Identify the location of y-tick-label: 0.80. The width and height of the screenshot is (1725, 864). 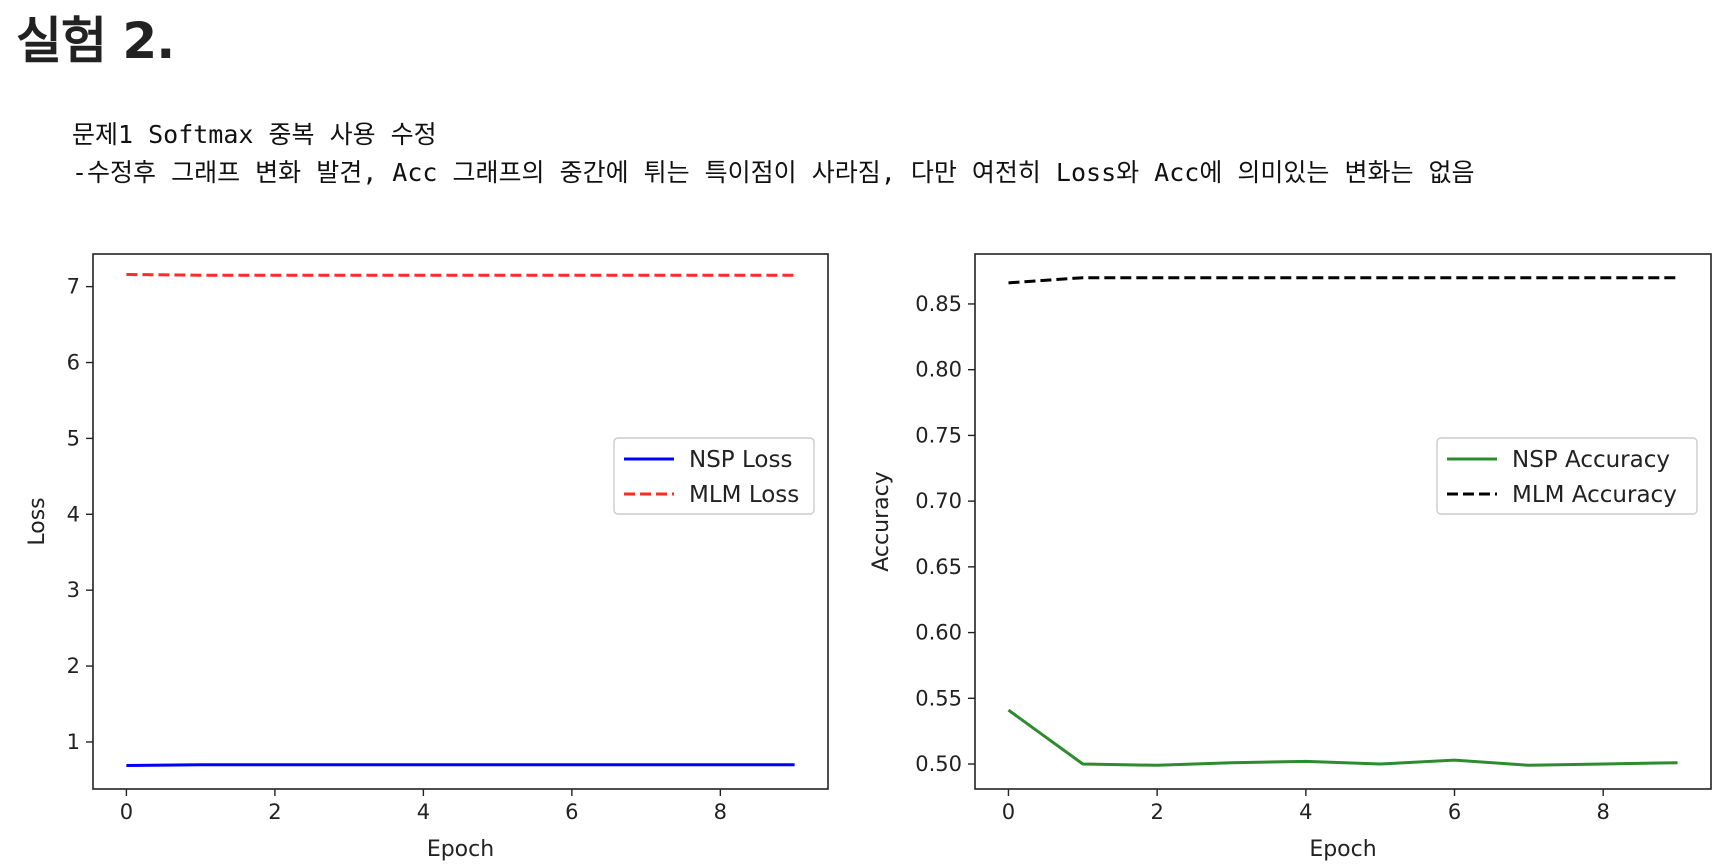
(938, 370).